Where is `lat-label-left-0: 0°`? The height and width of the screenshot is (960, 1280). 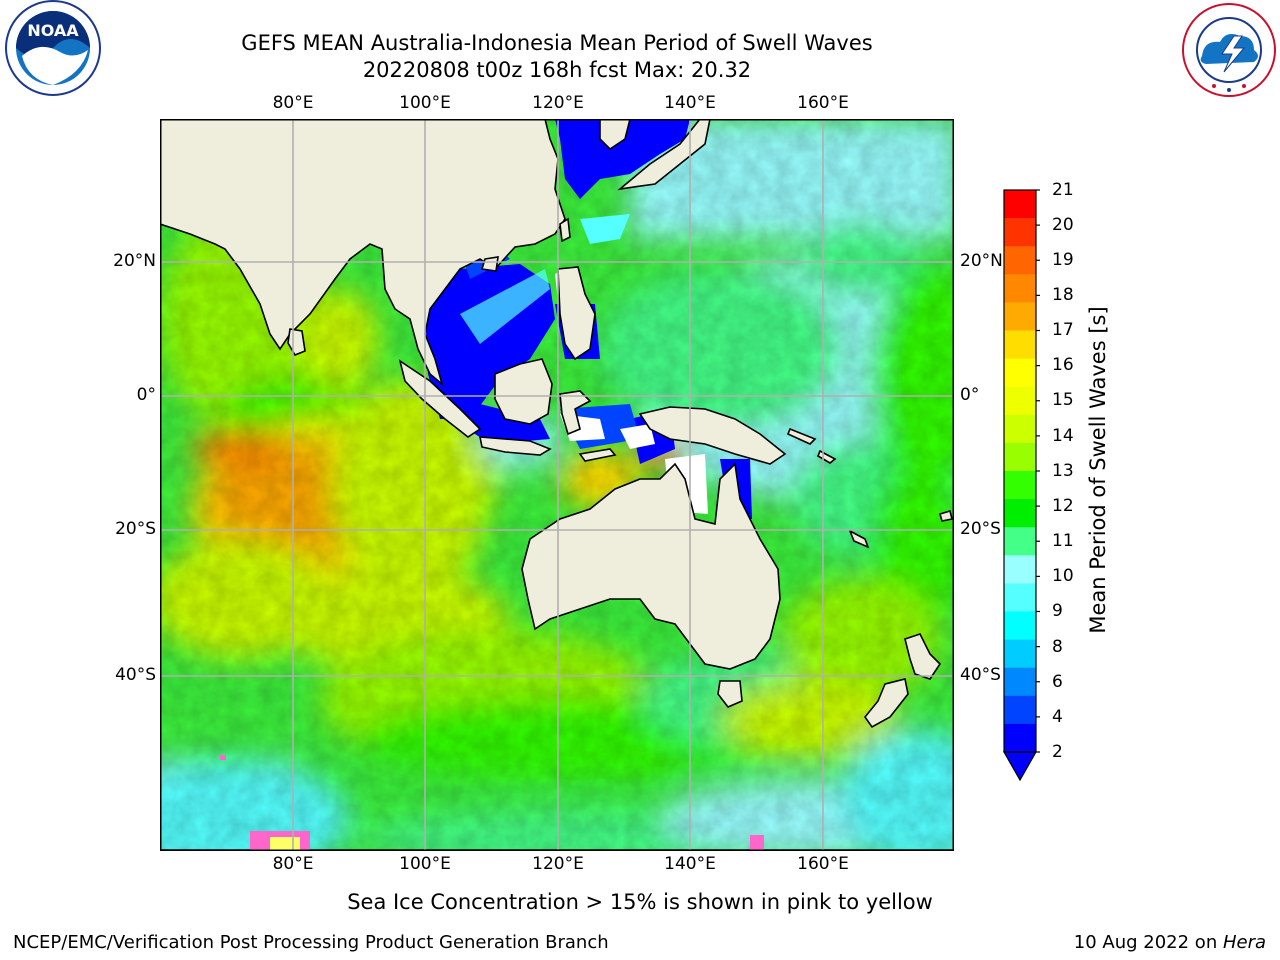 lat-label-left-0: 0° is located at coordinates (146, 395).